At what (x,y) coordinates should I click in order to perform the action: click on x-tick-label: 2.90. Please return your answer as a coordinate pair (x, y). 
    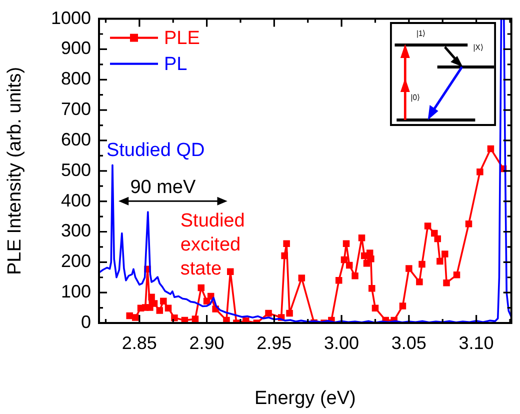
    Looking at the image, I should click on (206, 342).